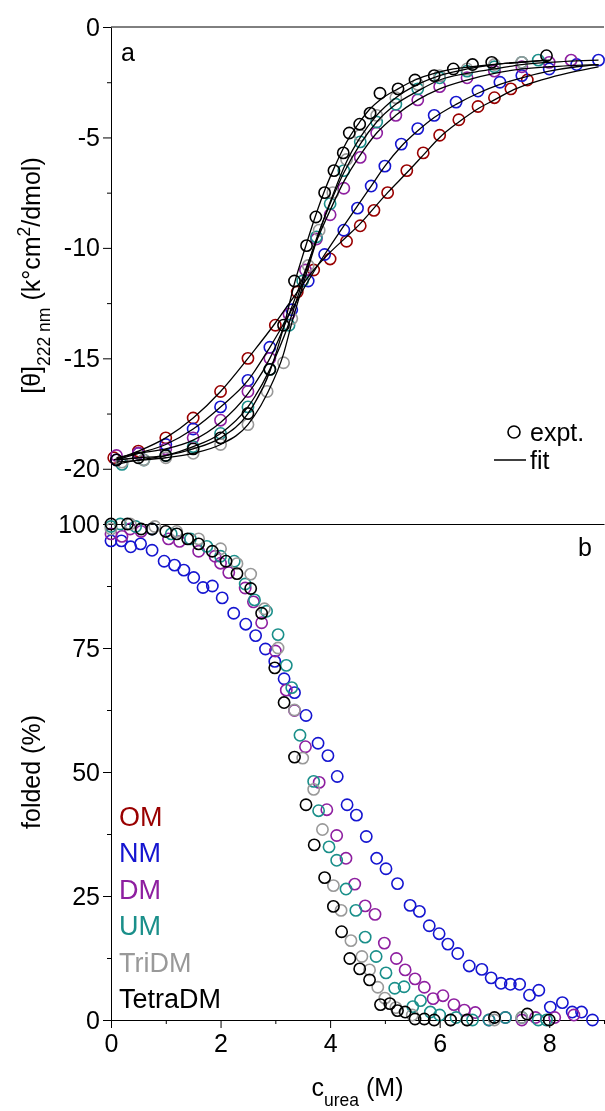 The image size is (605, 1111). What do you see at coordinates (140, 853) in the screenshot?
I see `text: NM` at bounding box center [140, 853].